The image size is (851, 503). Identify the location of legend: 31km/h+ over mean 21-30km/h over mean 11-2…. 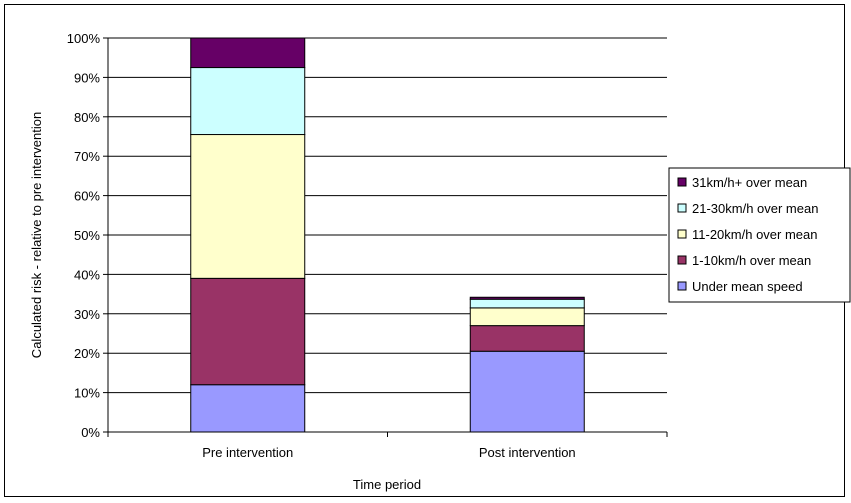
(759, 235).